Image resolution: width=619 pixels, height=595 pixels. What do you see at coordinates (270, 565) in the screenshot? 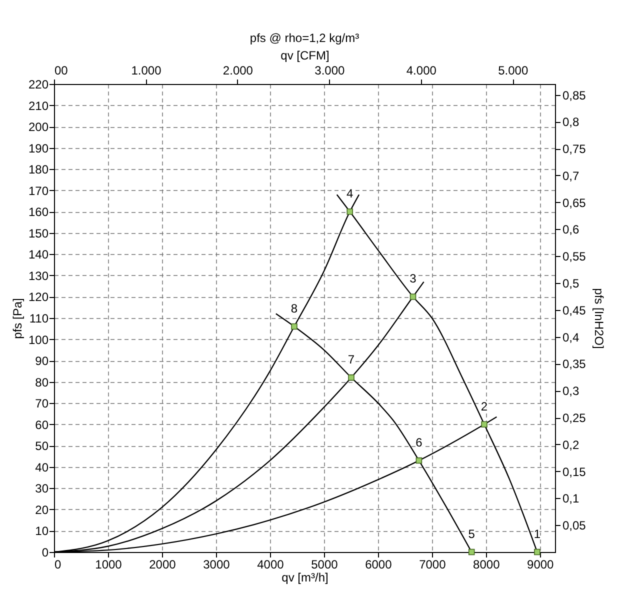
I see `x-tick-label: 4000` at bounding box center [270, 565].